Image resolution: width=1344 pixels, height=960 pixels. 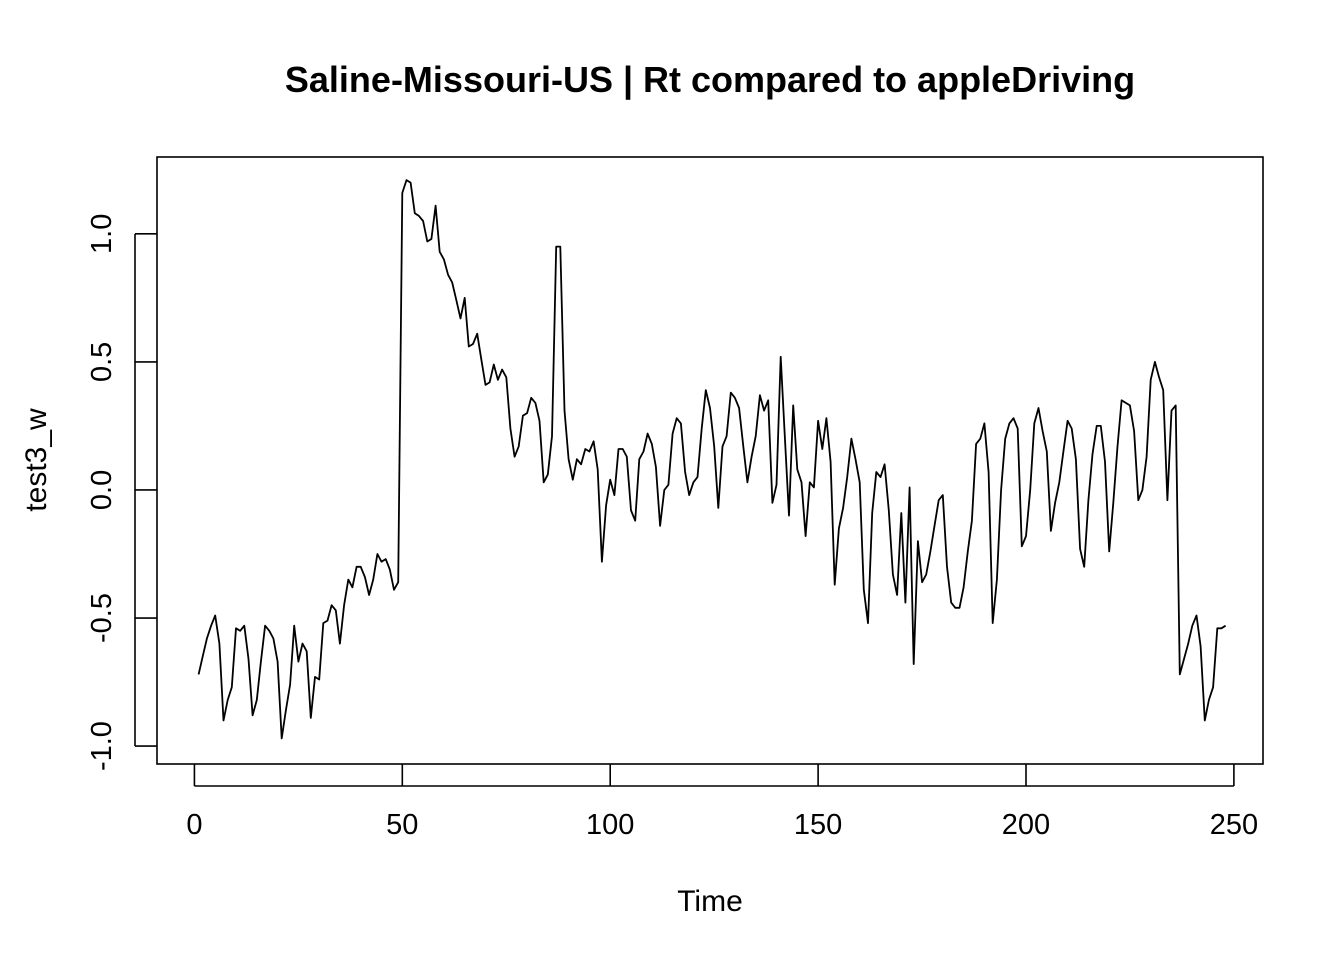 What do you see at coordinates (121, 492) in the screenshot?
I see `y-axis: -1.0 -0.5 0.0 0.5 1.0` at bounding box center [121, 492].